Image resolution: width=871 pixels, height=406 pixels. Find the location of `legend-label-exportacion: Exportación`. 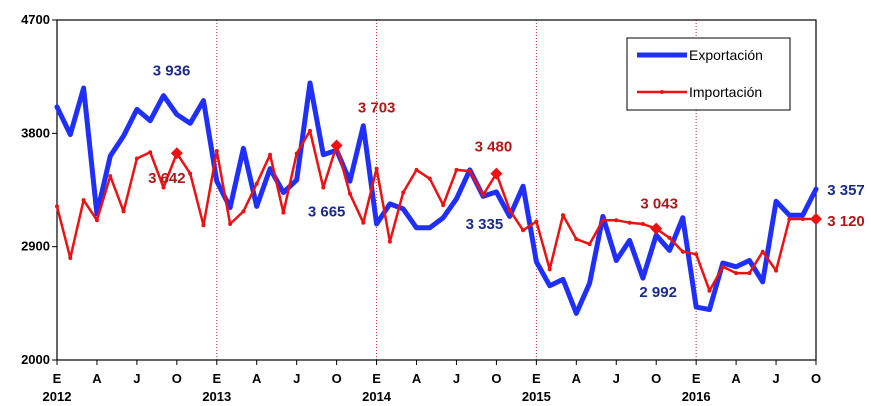

legend-label-exportacion: Exportación is located at coordinates (726, 55).